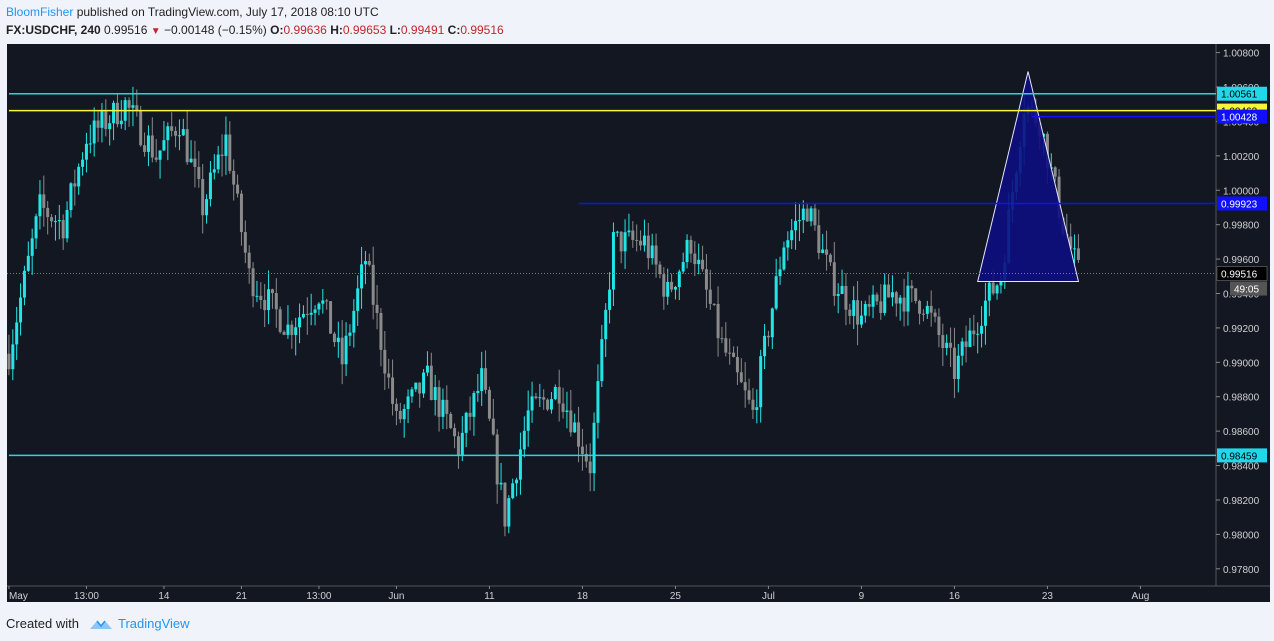 The width and height of the screenshot is (1274, 641). Describe the element at coordinates (154, 623) in the screenshot. I see `tradingview-brand-link: TradingView` at that location.